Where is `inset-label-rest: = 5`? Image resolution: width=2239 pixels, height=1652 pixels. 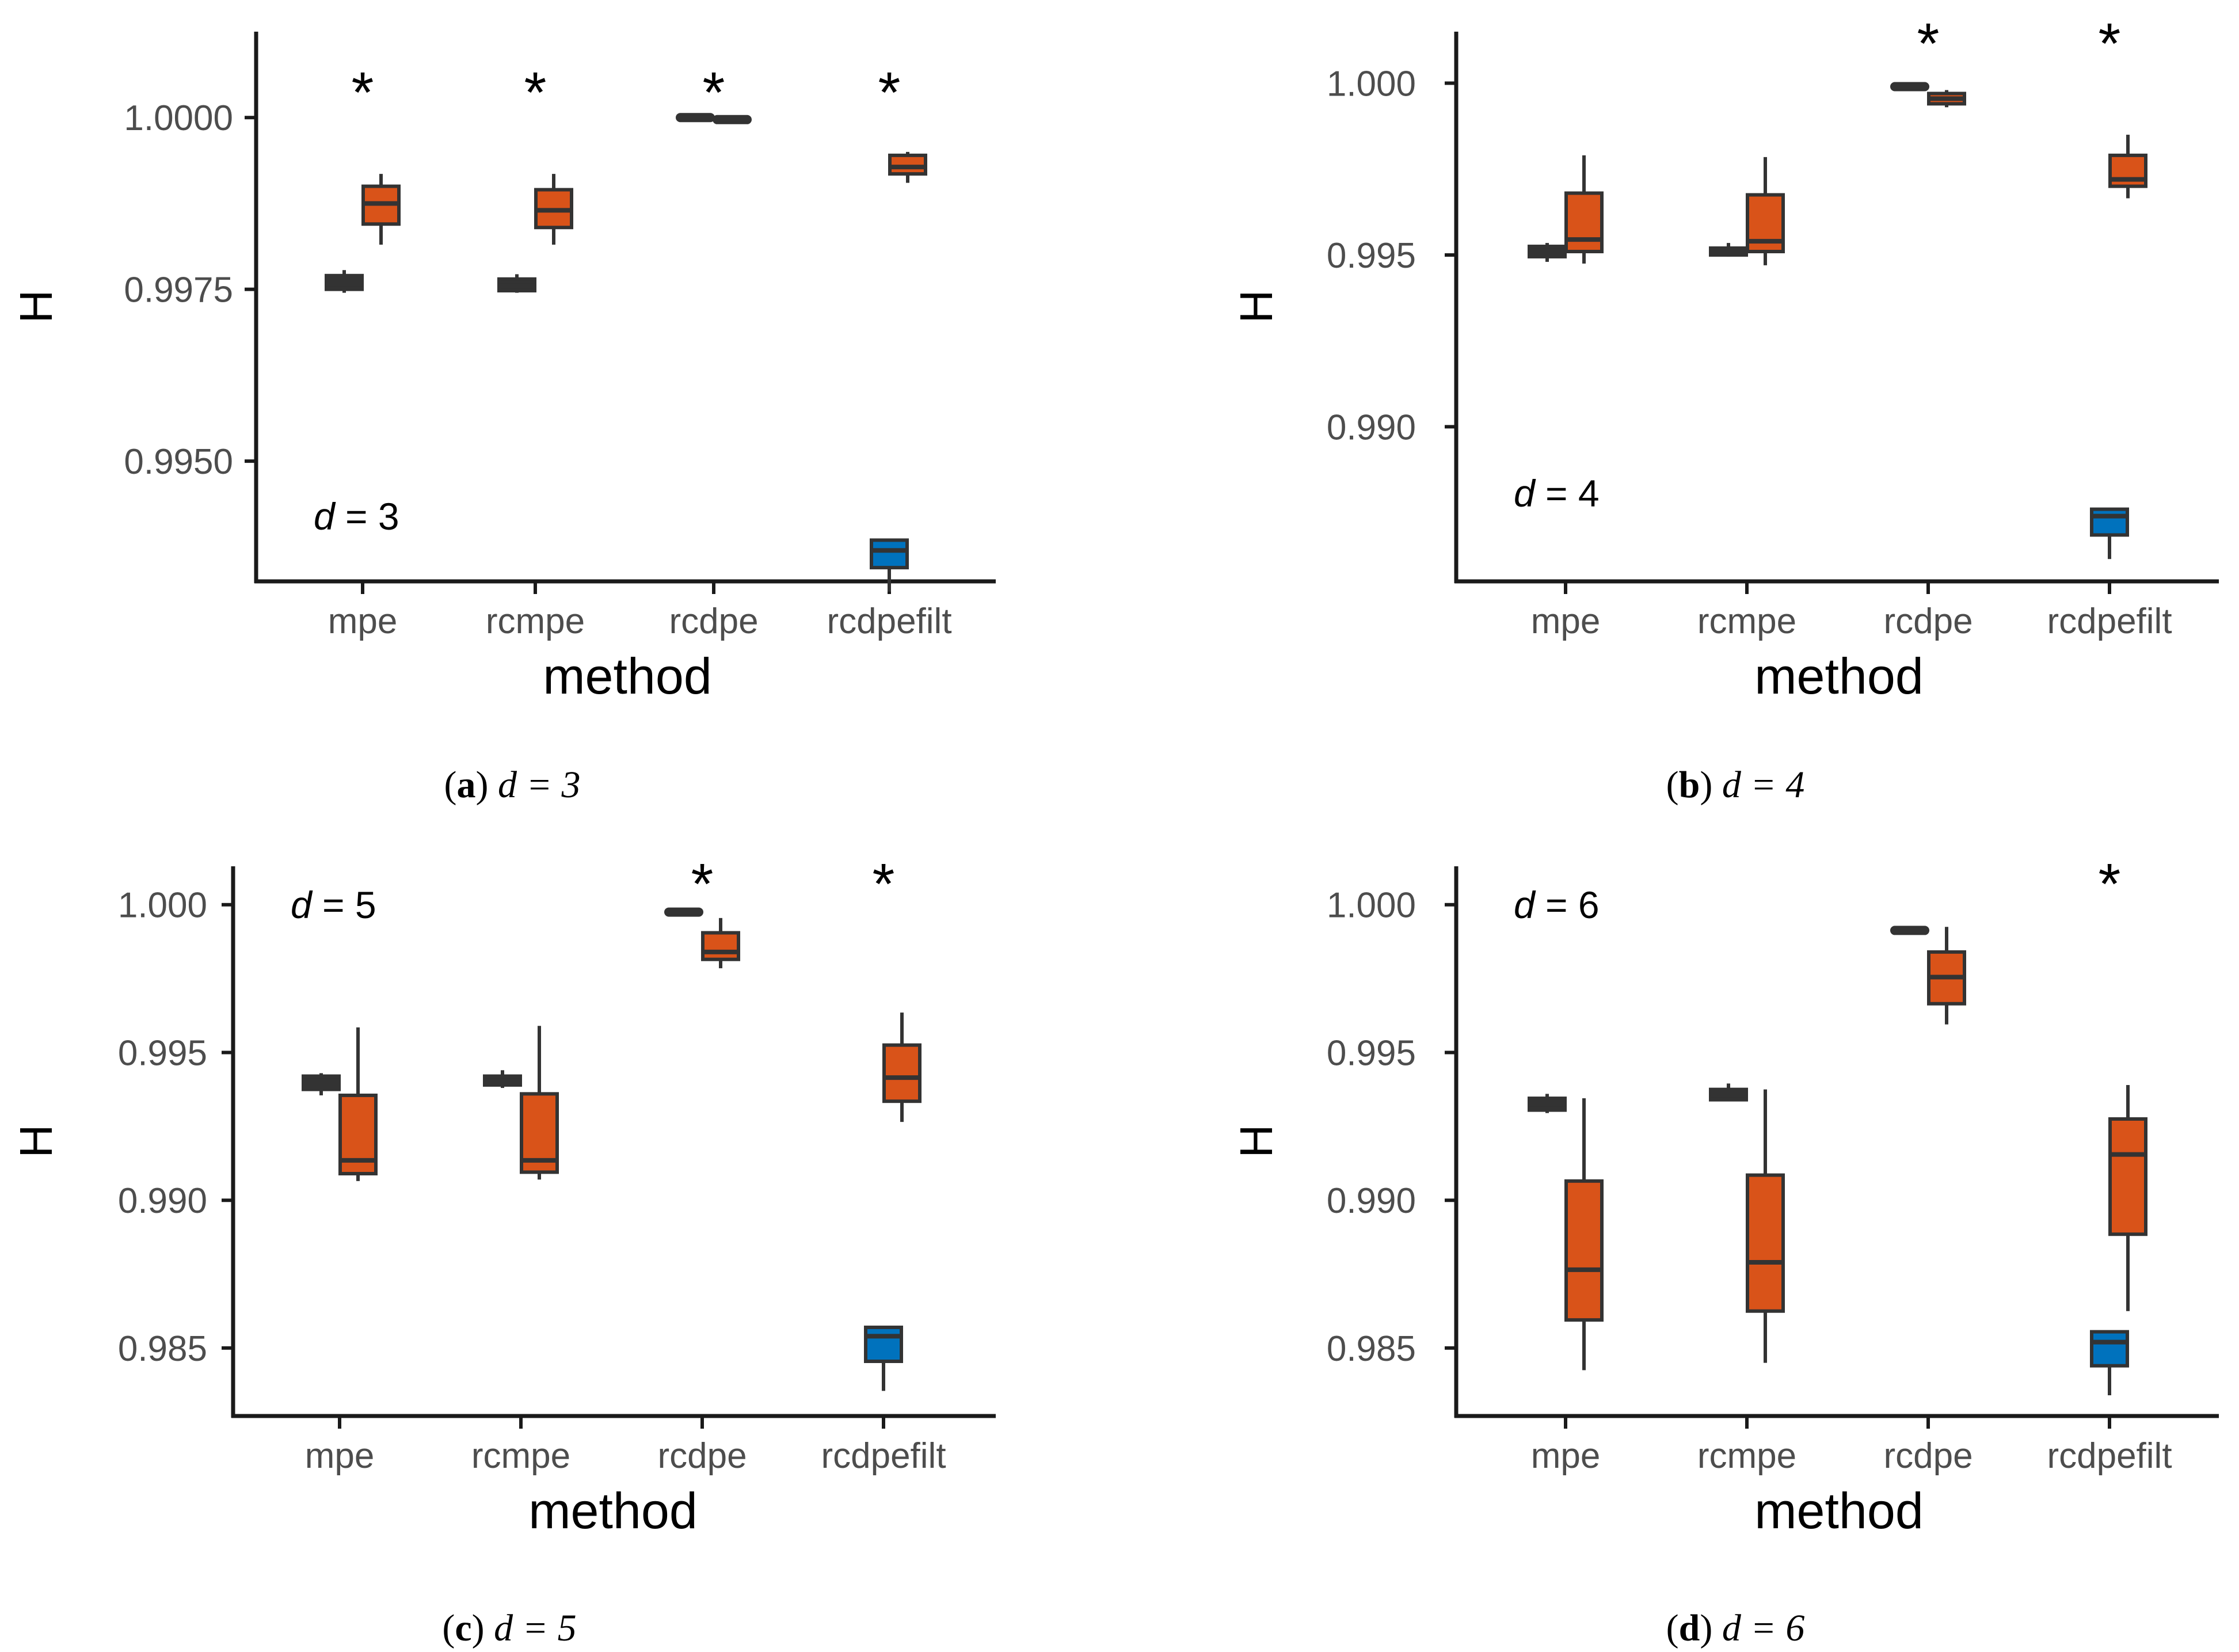
inset-label-rest: = 5 is located at coordinates (344, 905).